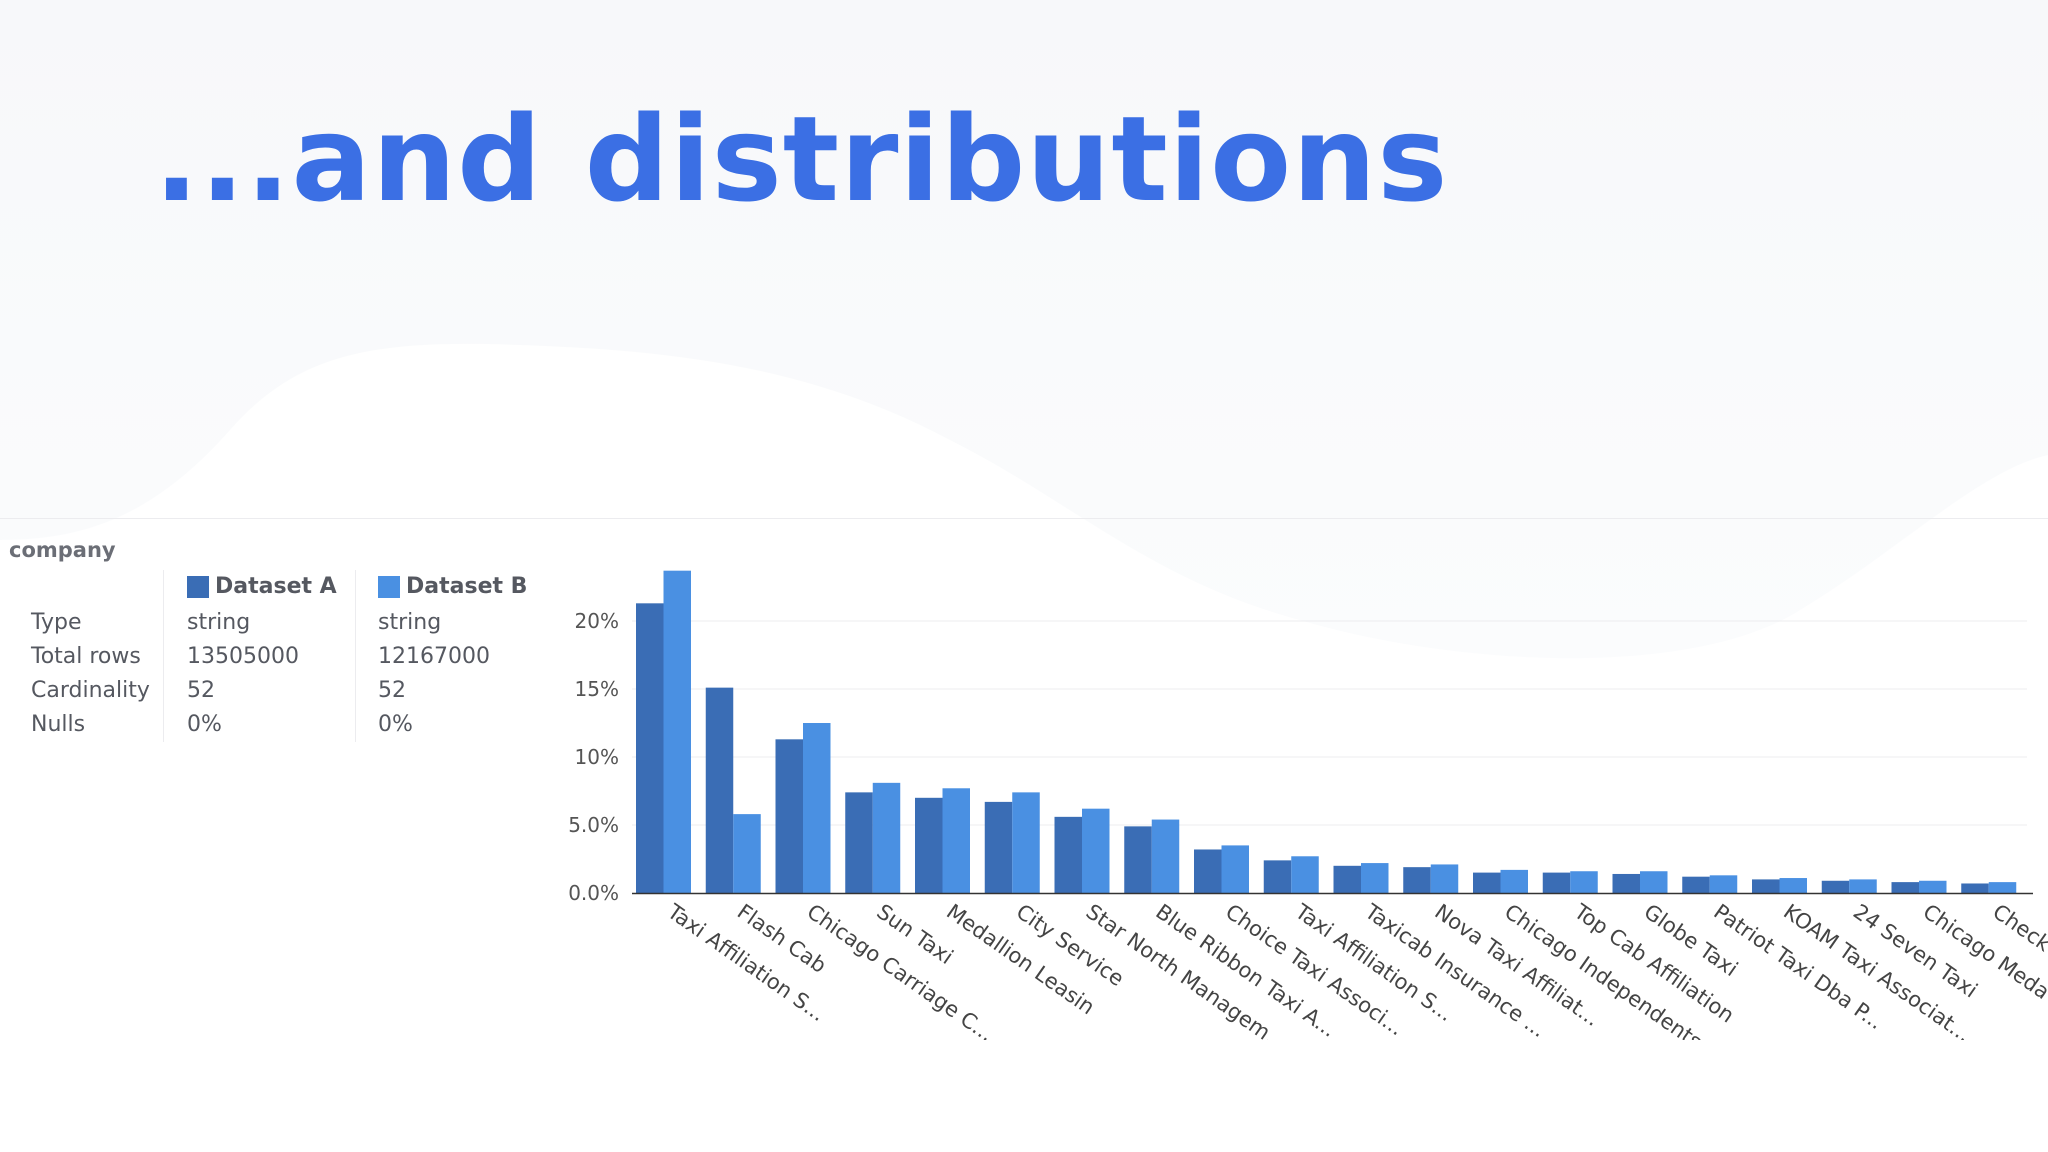  I want to click on y-tick-label: 5.0%, so click(593, 825).